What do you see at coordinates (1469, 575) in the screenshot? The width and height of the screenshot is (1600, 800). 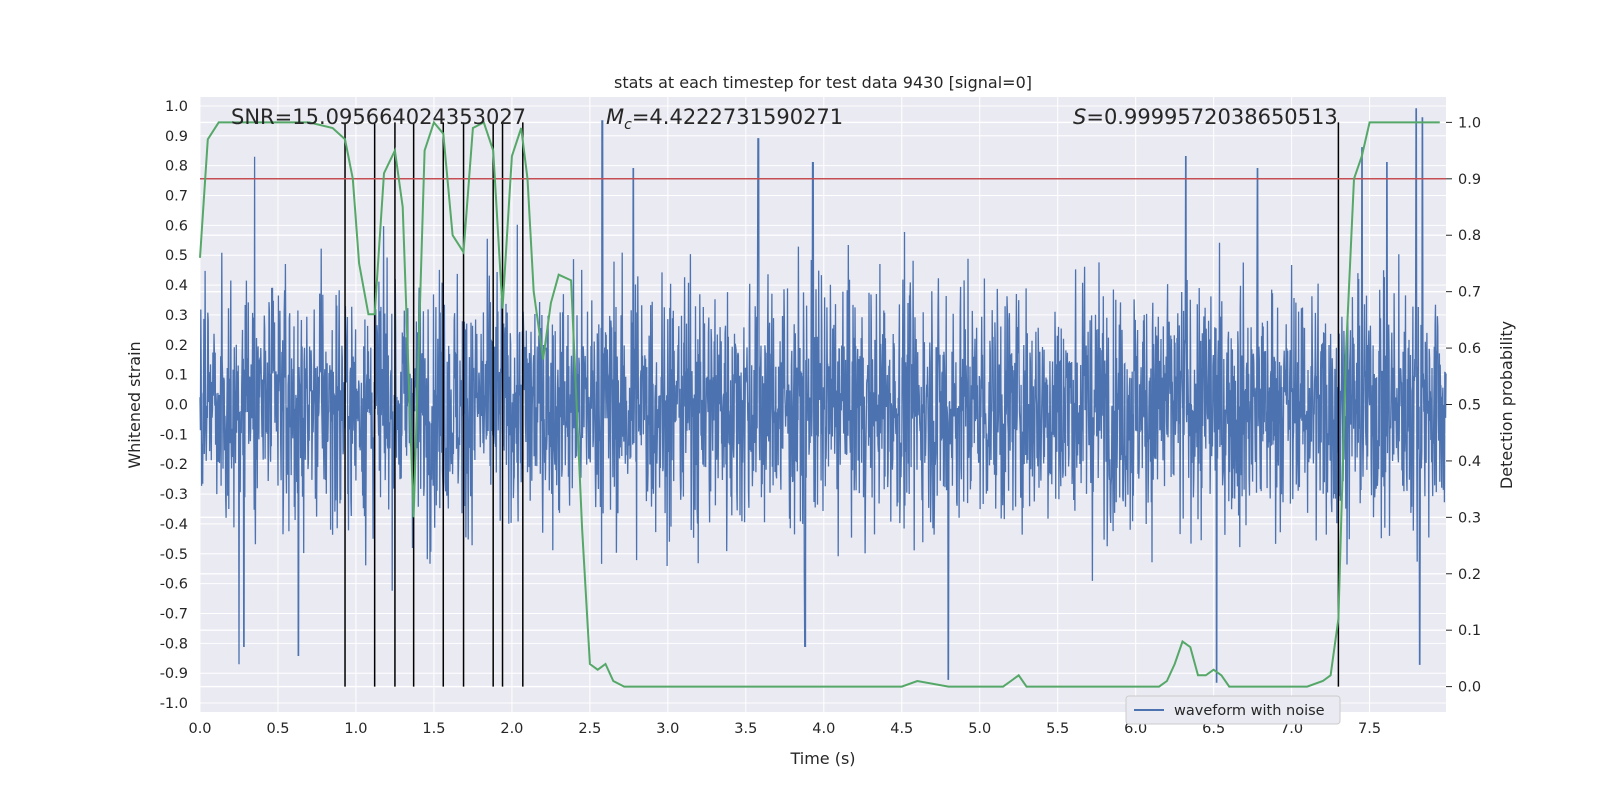 I see `right-y-tick-label: 0.2` at bounding box center [1469, 575].